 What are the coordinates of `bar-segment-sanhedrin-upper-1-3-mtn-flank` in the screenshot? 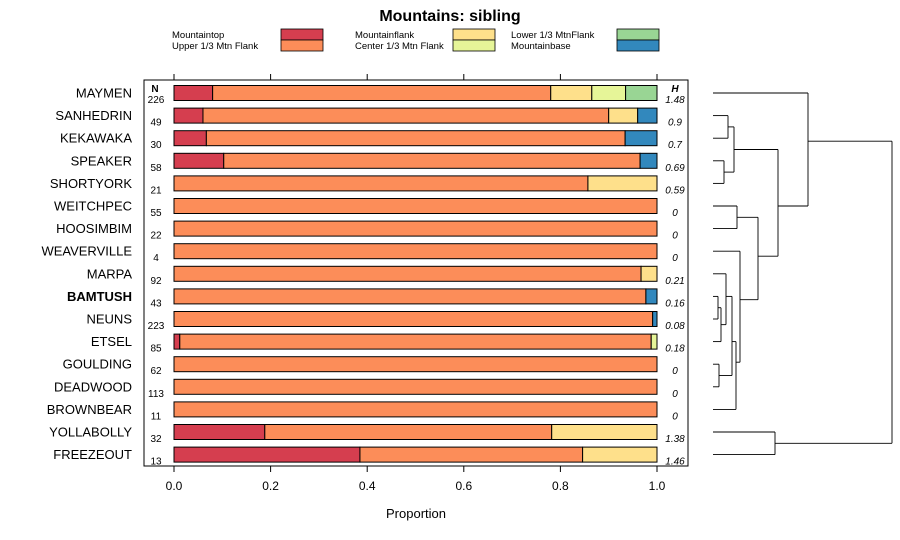 It's located at (406, 115).